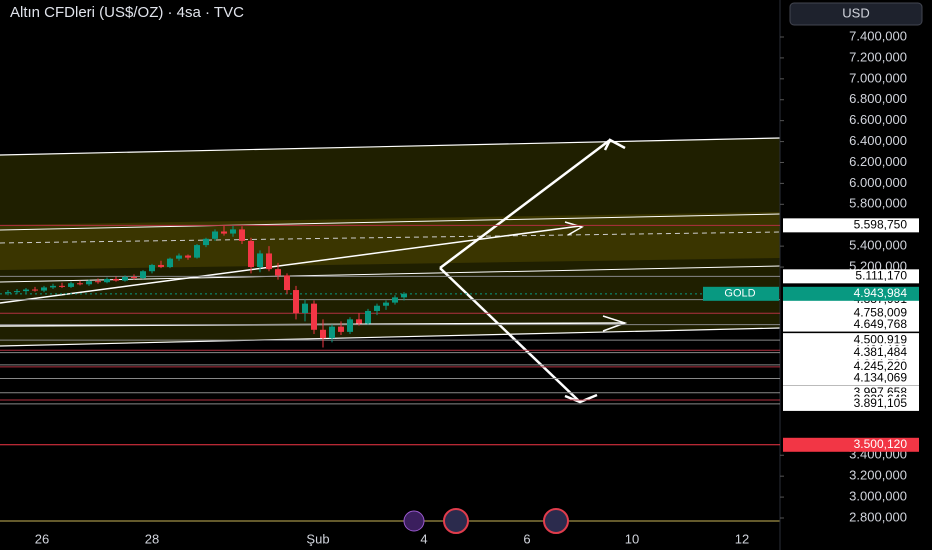 This screenshot has width=932, height=550. I want to click on price-tag-label: 4.245,220, so click(881, 366).